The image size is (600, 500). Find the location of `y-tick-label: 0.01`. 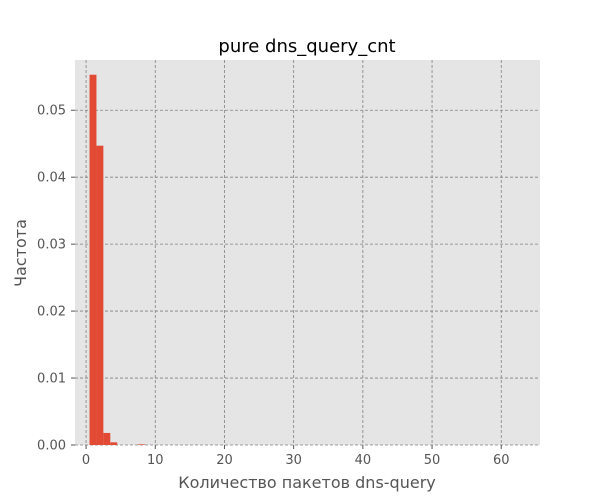

y-tick-label: 0.01 is located at coordinates (51, 379).